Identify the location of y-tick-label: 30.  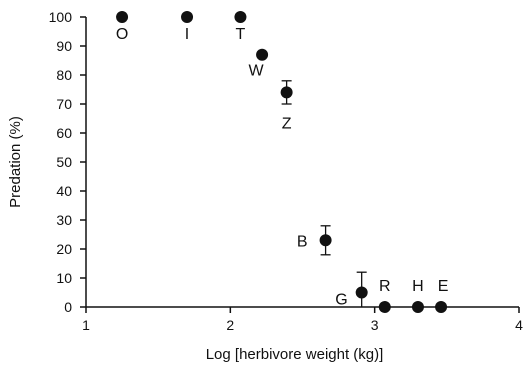
(64, 220).